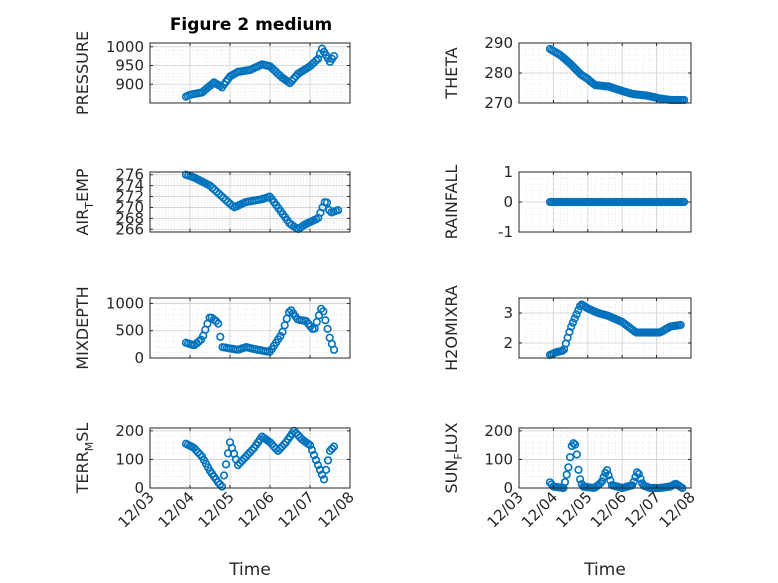 The image size is (778, 583). I want to click on figure-title: Figure 2 medium, so click(251, 25).